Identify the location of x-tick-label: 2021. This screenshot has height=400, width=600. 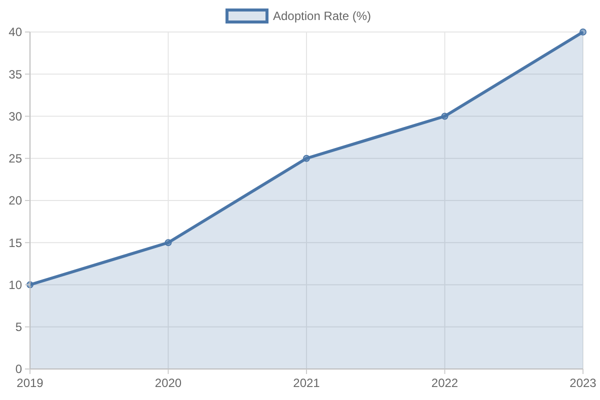
(306, 383).